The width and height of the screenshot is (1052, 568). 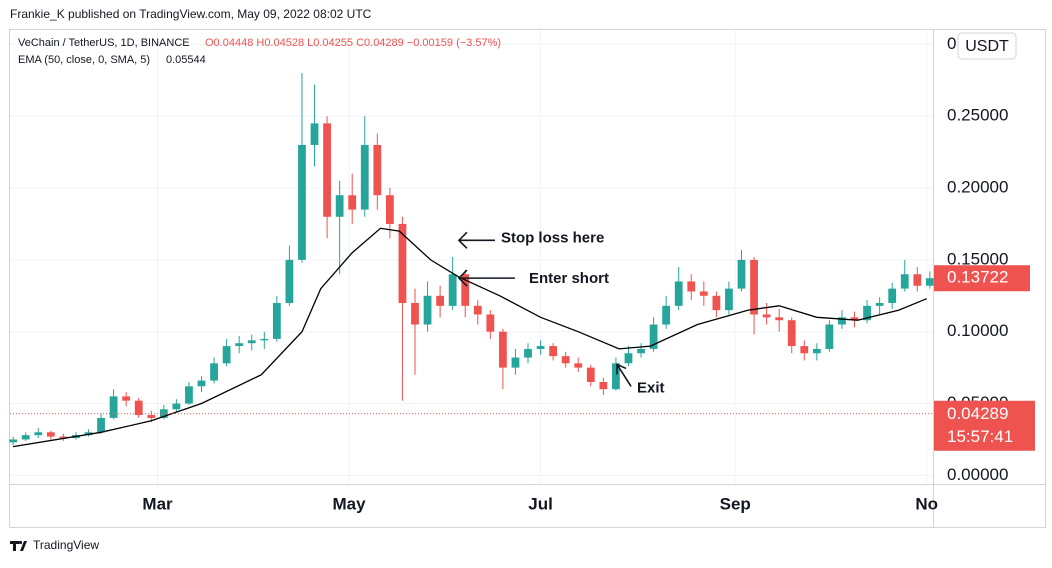 I want to click on currency: USDT, so click(x=987, y=46).